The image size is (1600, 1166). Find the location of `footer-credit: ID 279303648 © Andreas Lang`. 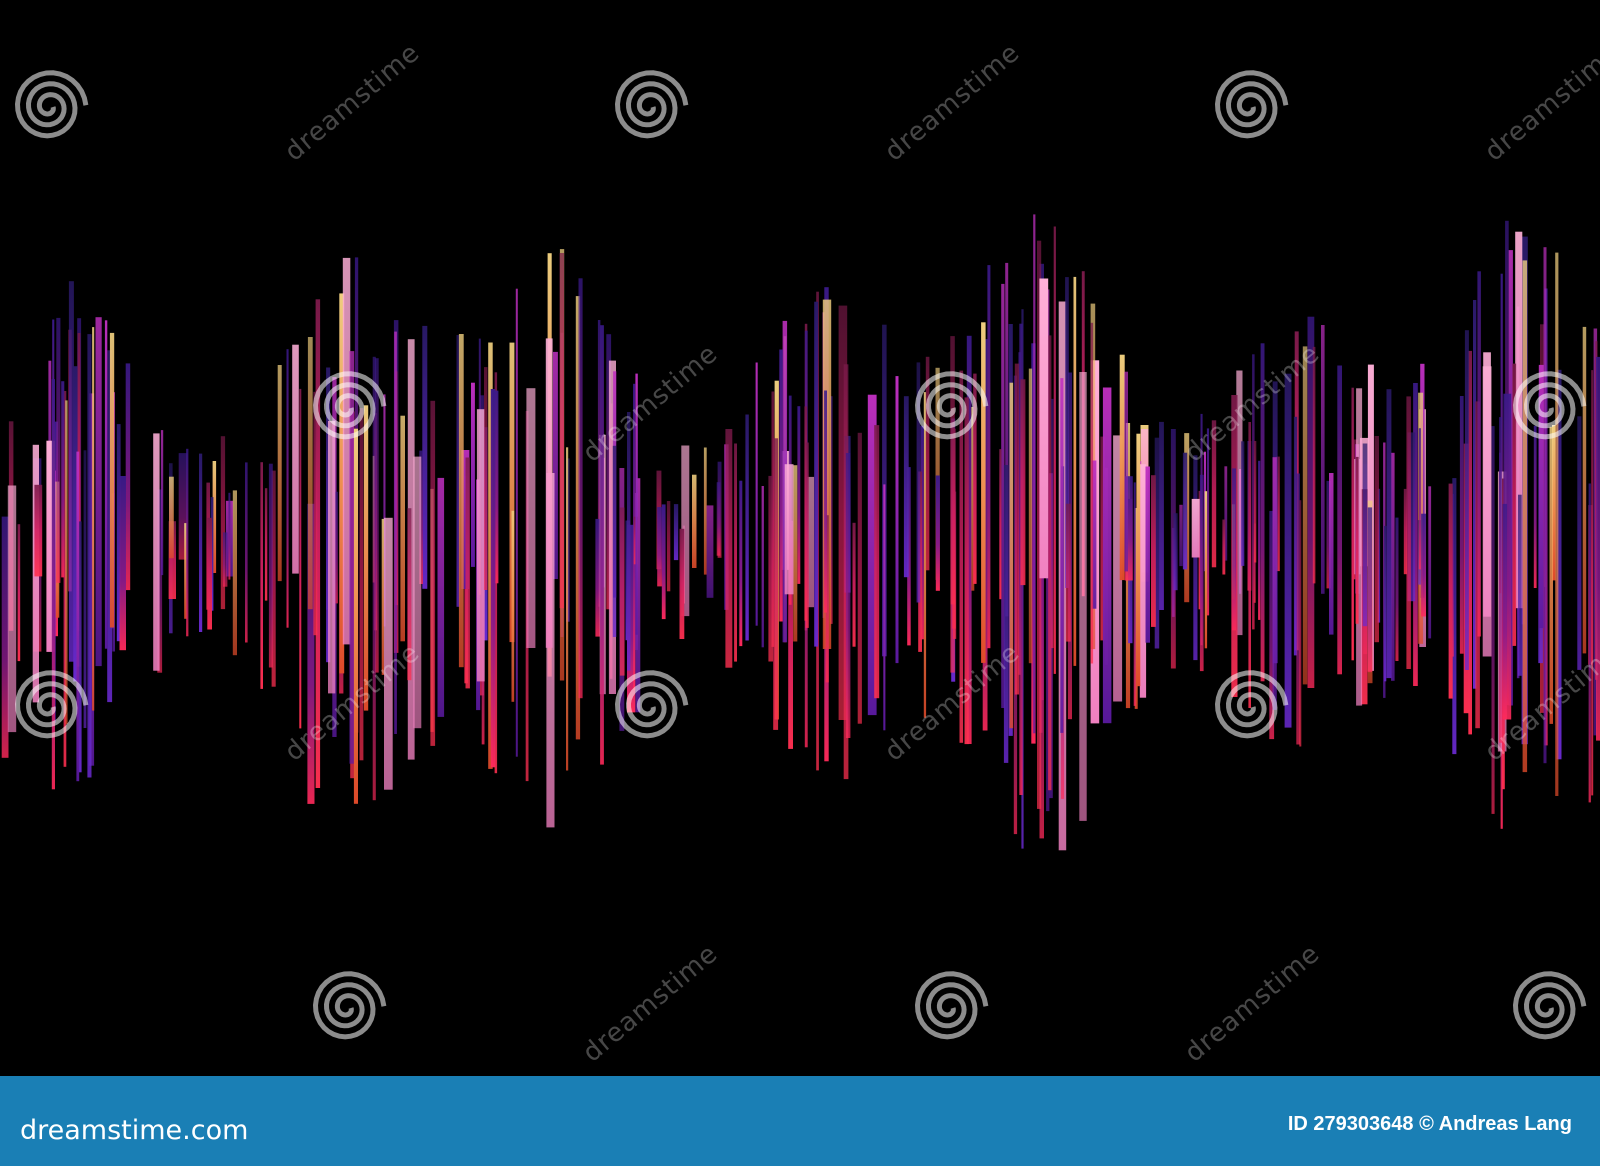

footer-credit: ID 279303648 © Andreas Lang is located at coordinates (1430, 1124).